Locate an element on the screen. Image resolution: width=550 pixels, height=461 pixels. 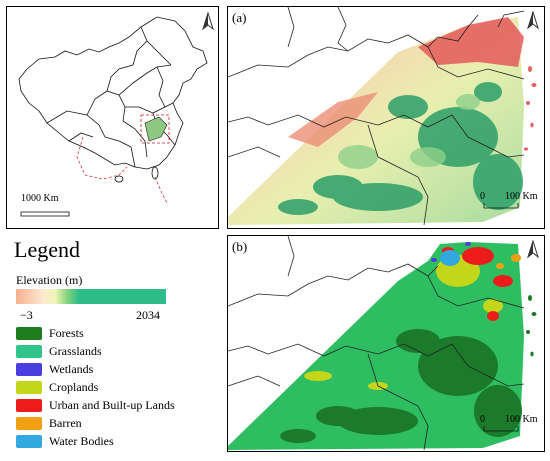
panel-a-scale-end: 100 Km is located at coordinates (521, 196).